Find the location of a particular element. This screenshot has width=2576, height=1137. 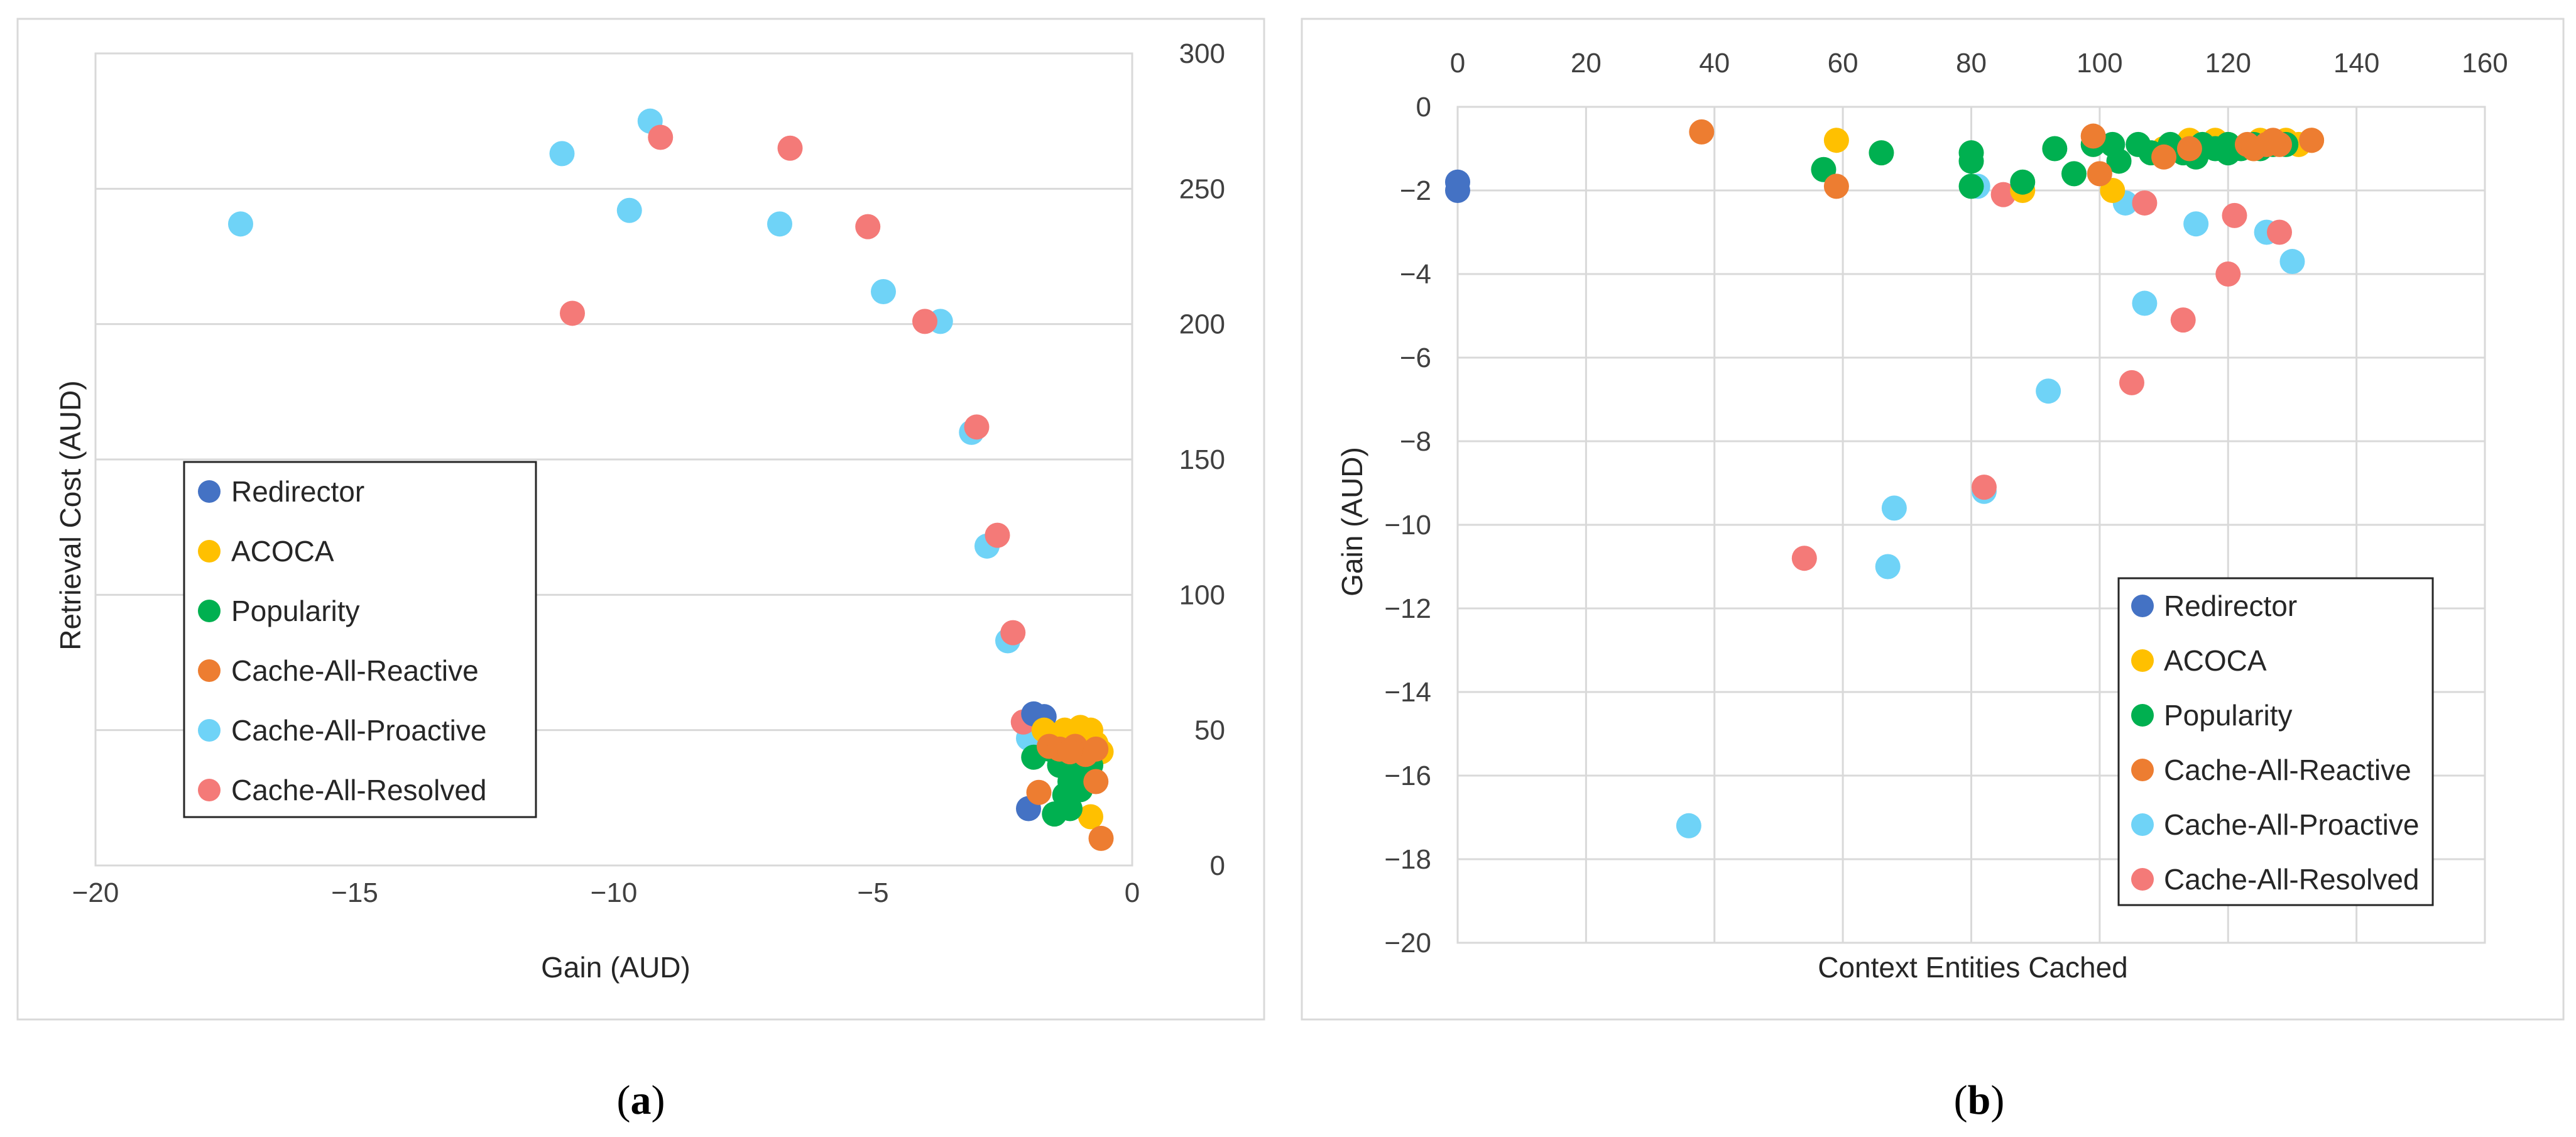

panel-b-y-tick-label: −2 is located at coordinates (1416, 190).